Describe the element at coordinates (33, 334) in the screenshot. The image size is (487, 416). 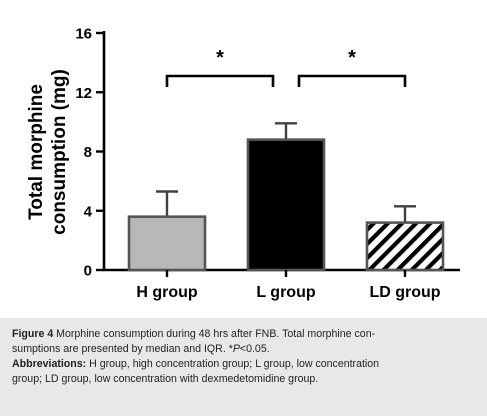
I see `figure-label: Figure 4` at that location.